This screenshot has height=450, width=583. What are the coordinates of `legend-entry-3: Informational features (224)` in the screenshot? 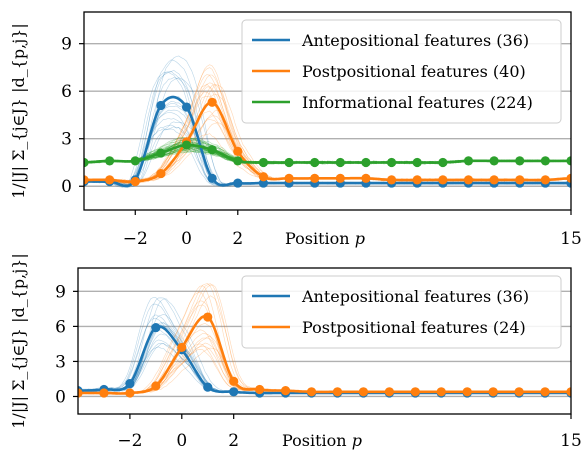 It's located at (417, 102).